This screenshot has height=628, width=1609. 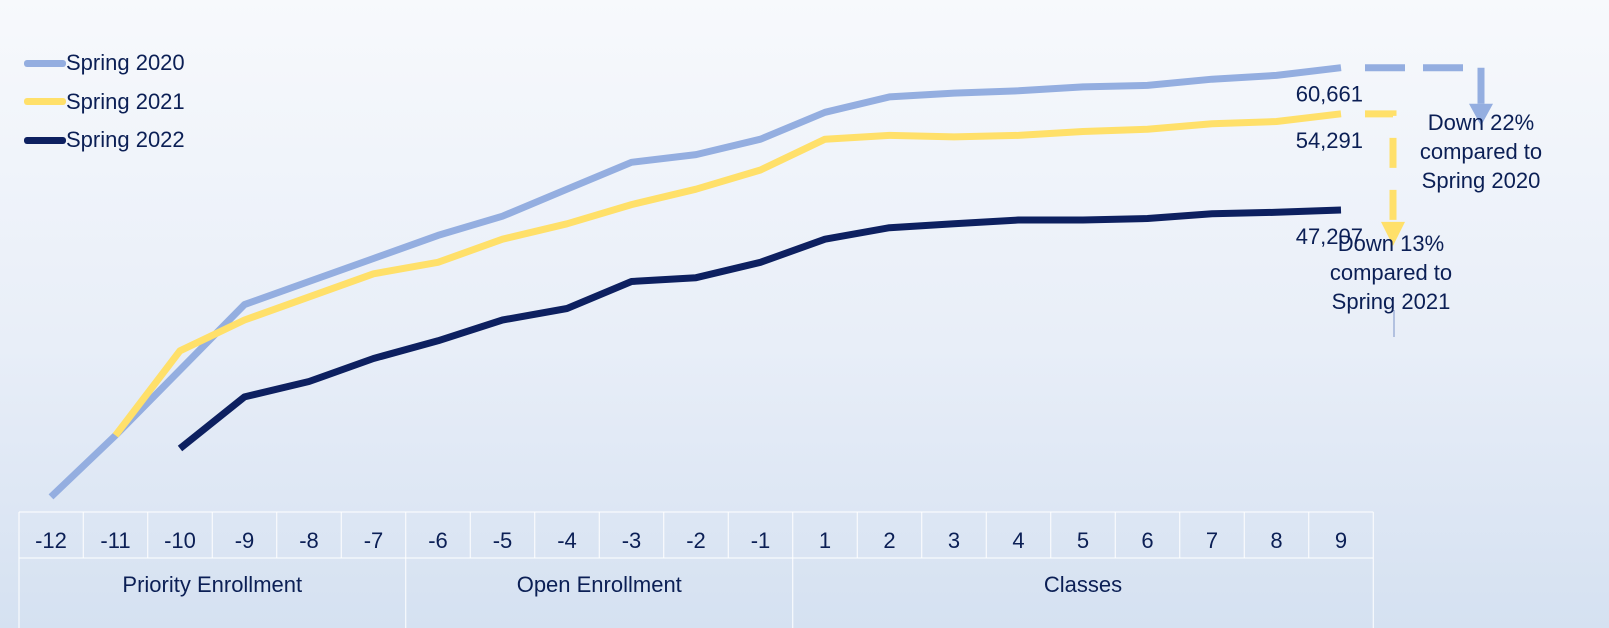 I want to click on legend: Spring 2020 Spring 2021 Spring 2022, so click(x=104, y=102).